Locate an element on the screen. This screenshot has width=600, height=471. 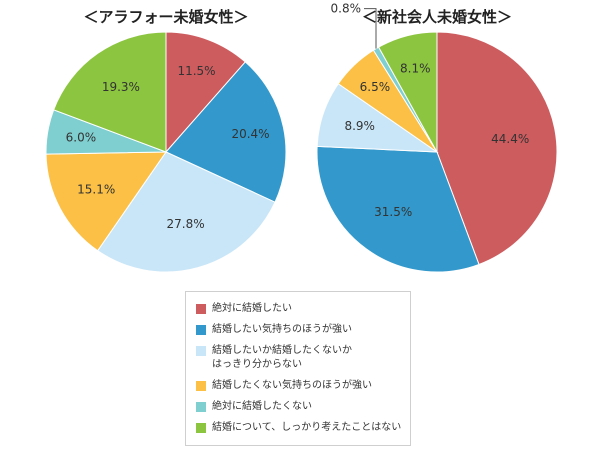
legend-item: 結婚したくない気持ちのほうが強い is located at coordinates (303, 386).